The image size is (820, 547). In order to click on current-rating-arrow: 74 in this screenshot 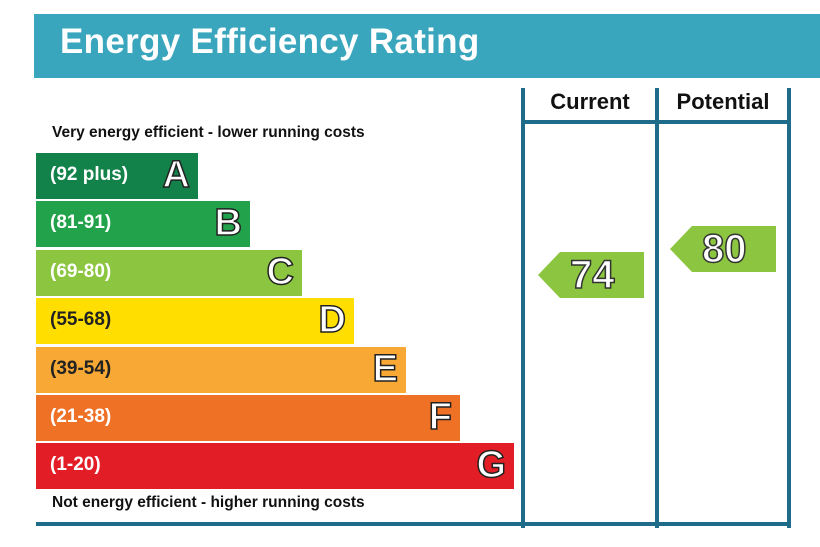, I will do `click(591, 274)`.